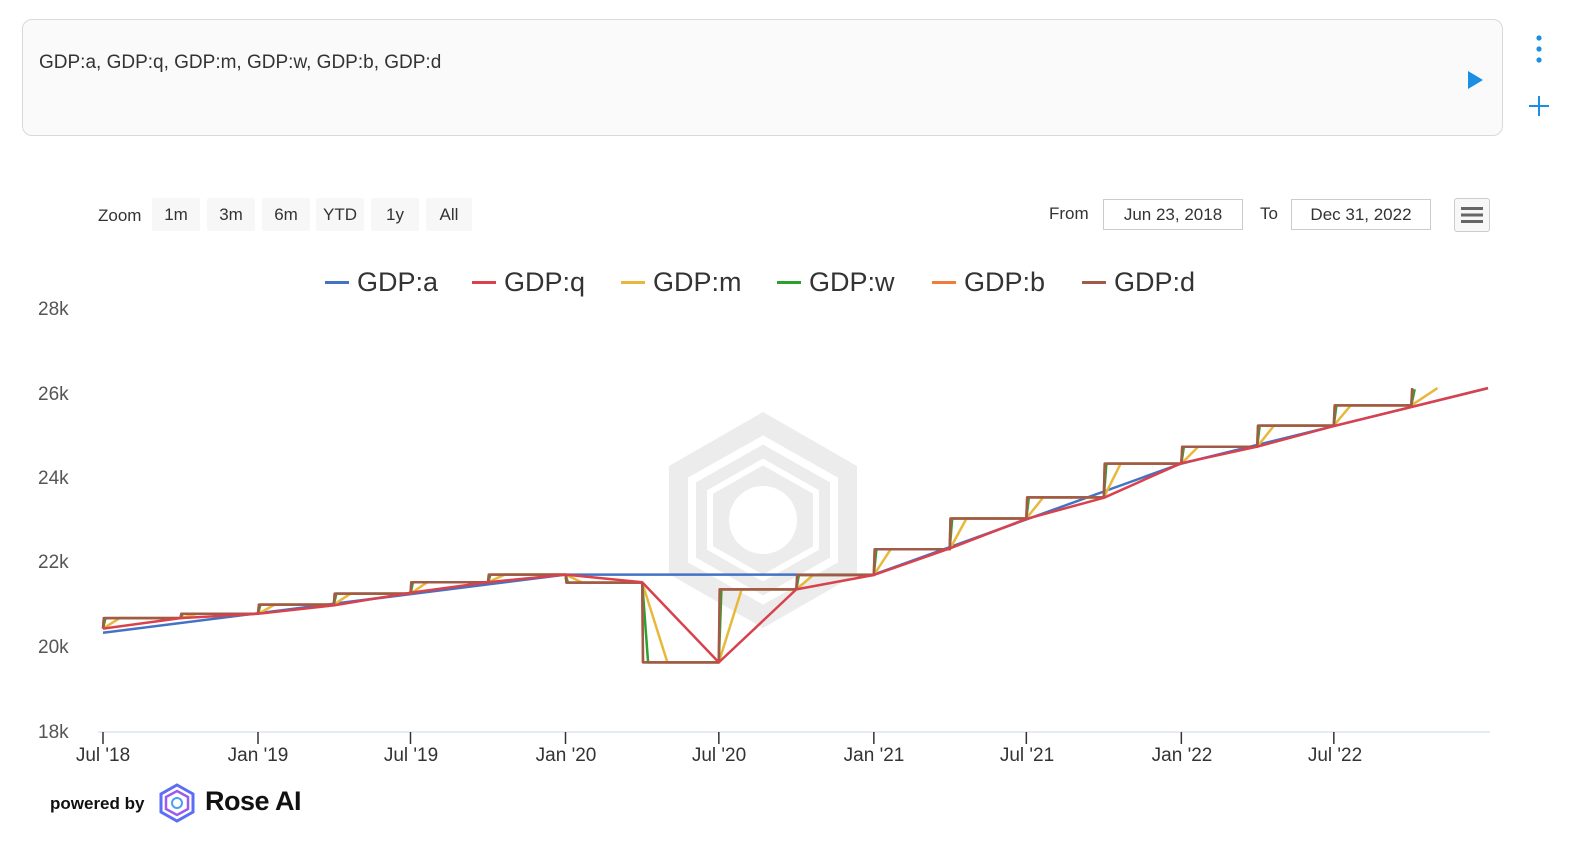 The image size is (1590, 852). Describe the element at coordinates (411, 755) in the screenshot. I see `x-tick-label: Jul '19` at that location.